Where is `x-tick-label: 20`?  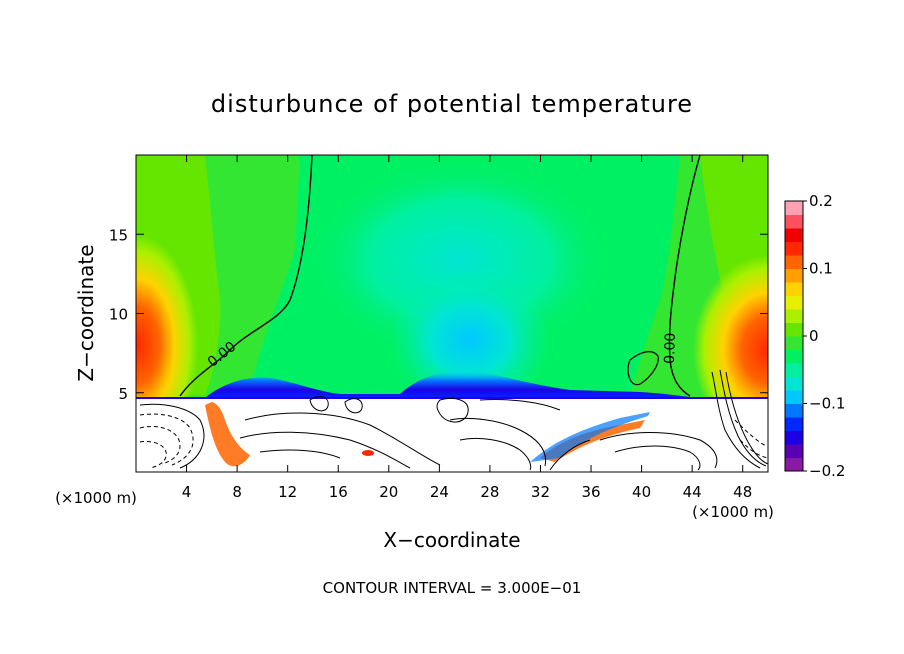
x-tick-label: 20 is located at coordinates (388, 492).